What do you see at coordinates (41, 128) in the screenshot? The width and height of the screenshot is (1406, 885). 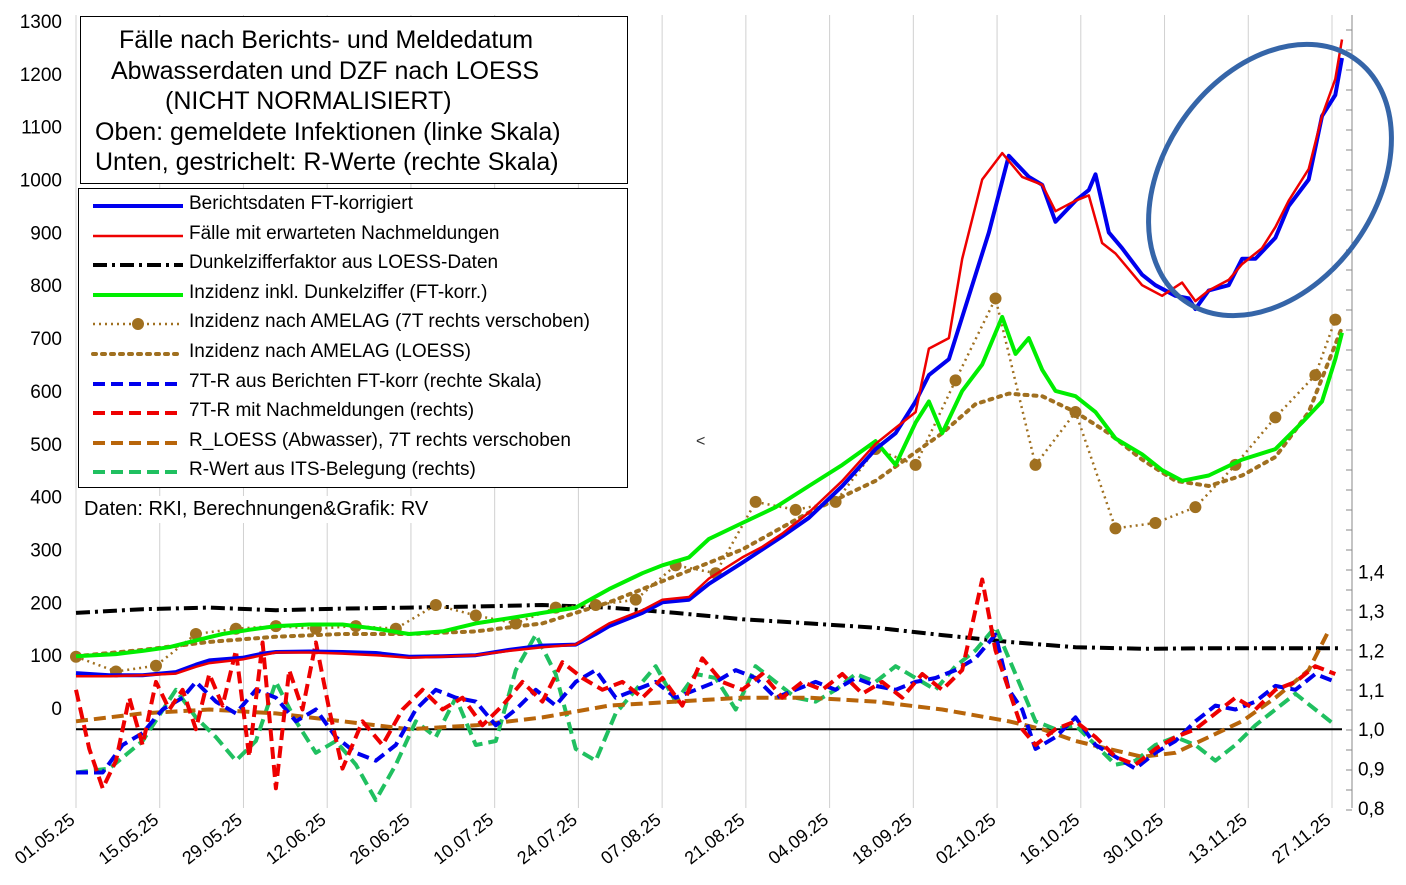 I see `left-tick-label: 1100` at bounding box center [41, 128].